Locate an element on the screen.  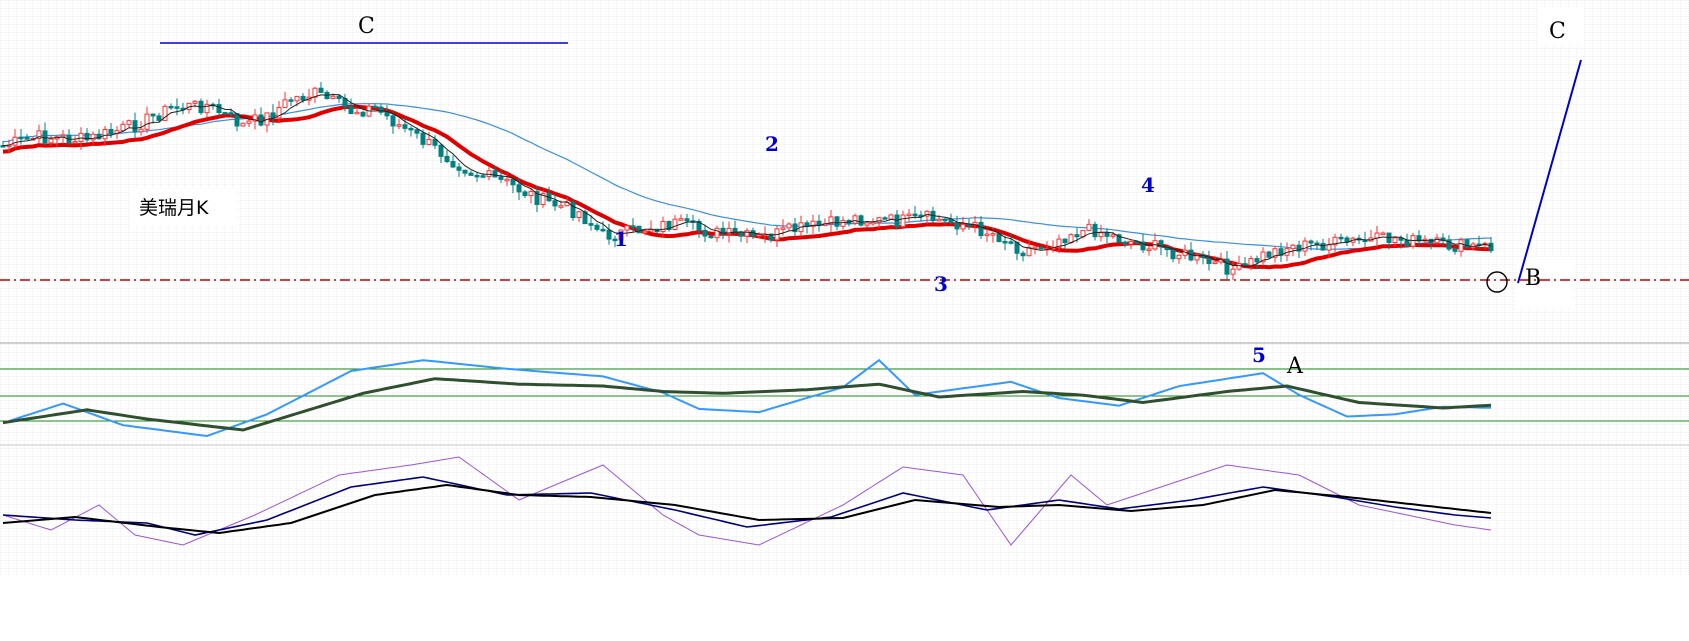
current-marker is located at coordinates (1497, 282).